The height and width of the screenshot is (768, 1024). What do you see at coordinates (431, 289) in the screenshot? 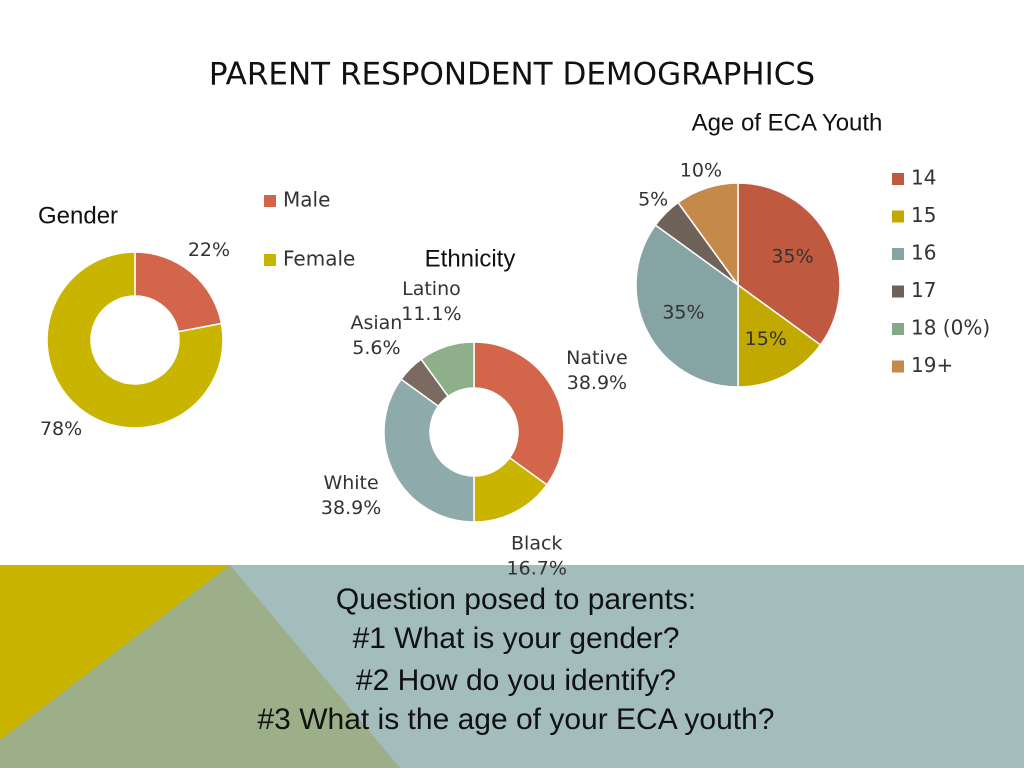
I see `category-label: Latino` at bounding box center [431, 289].